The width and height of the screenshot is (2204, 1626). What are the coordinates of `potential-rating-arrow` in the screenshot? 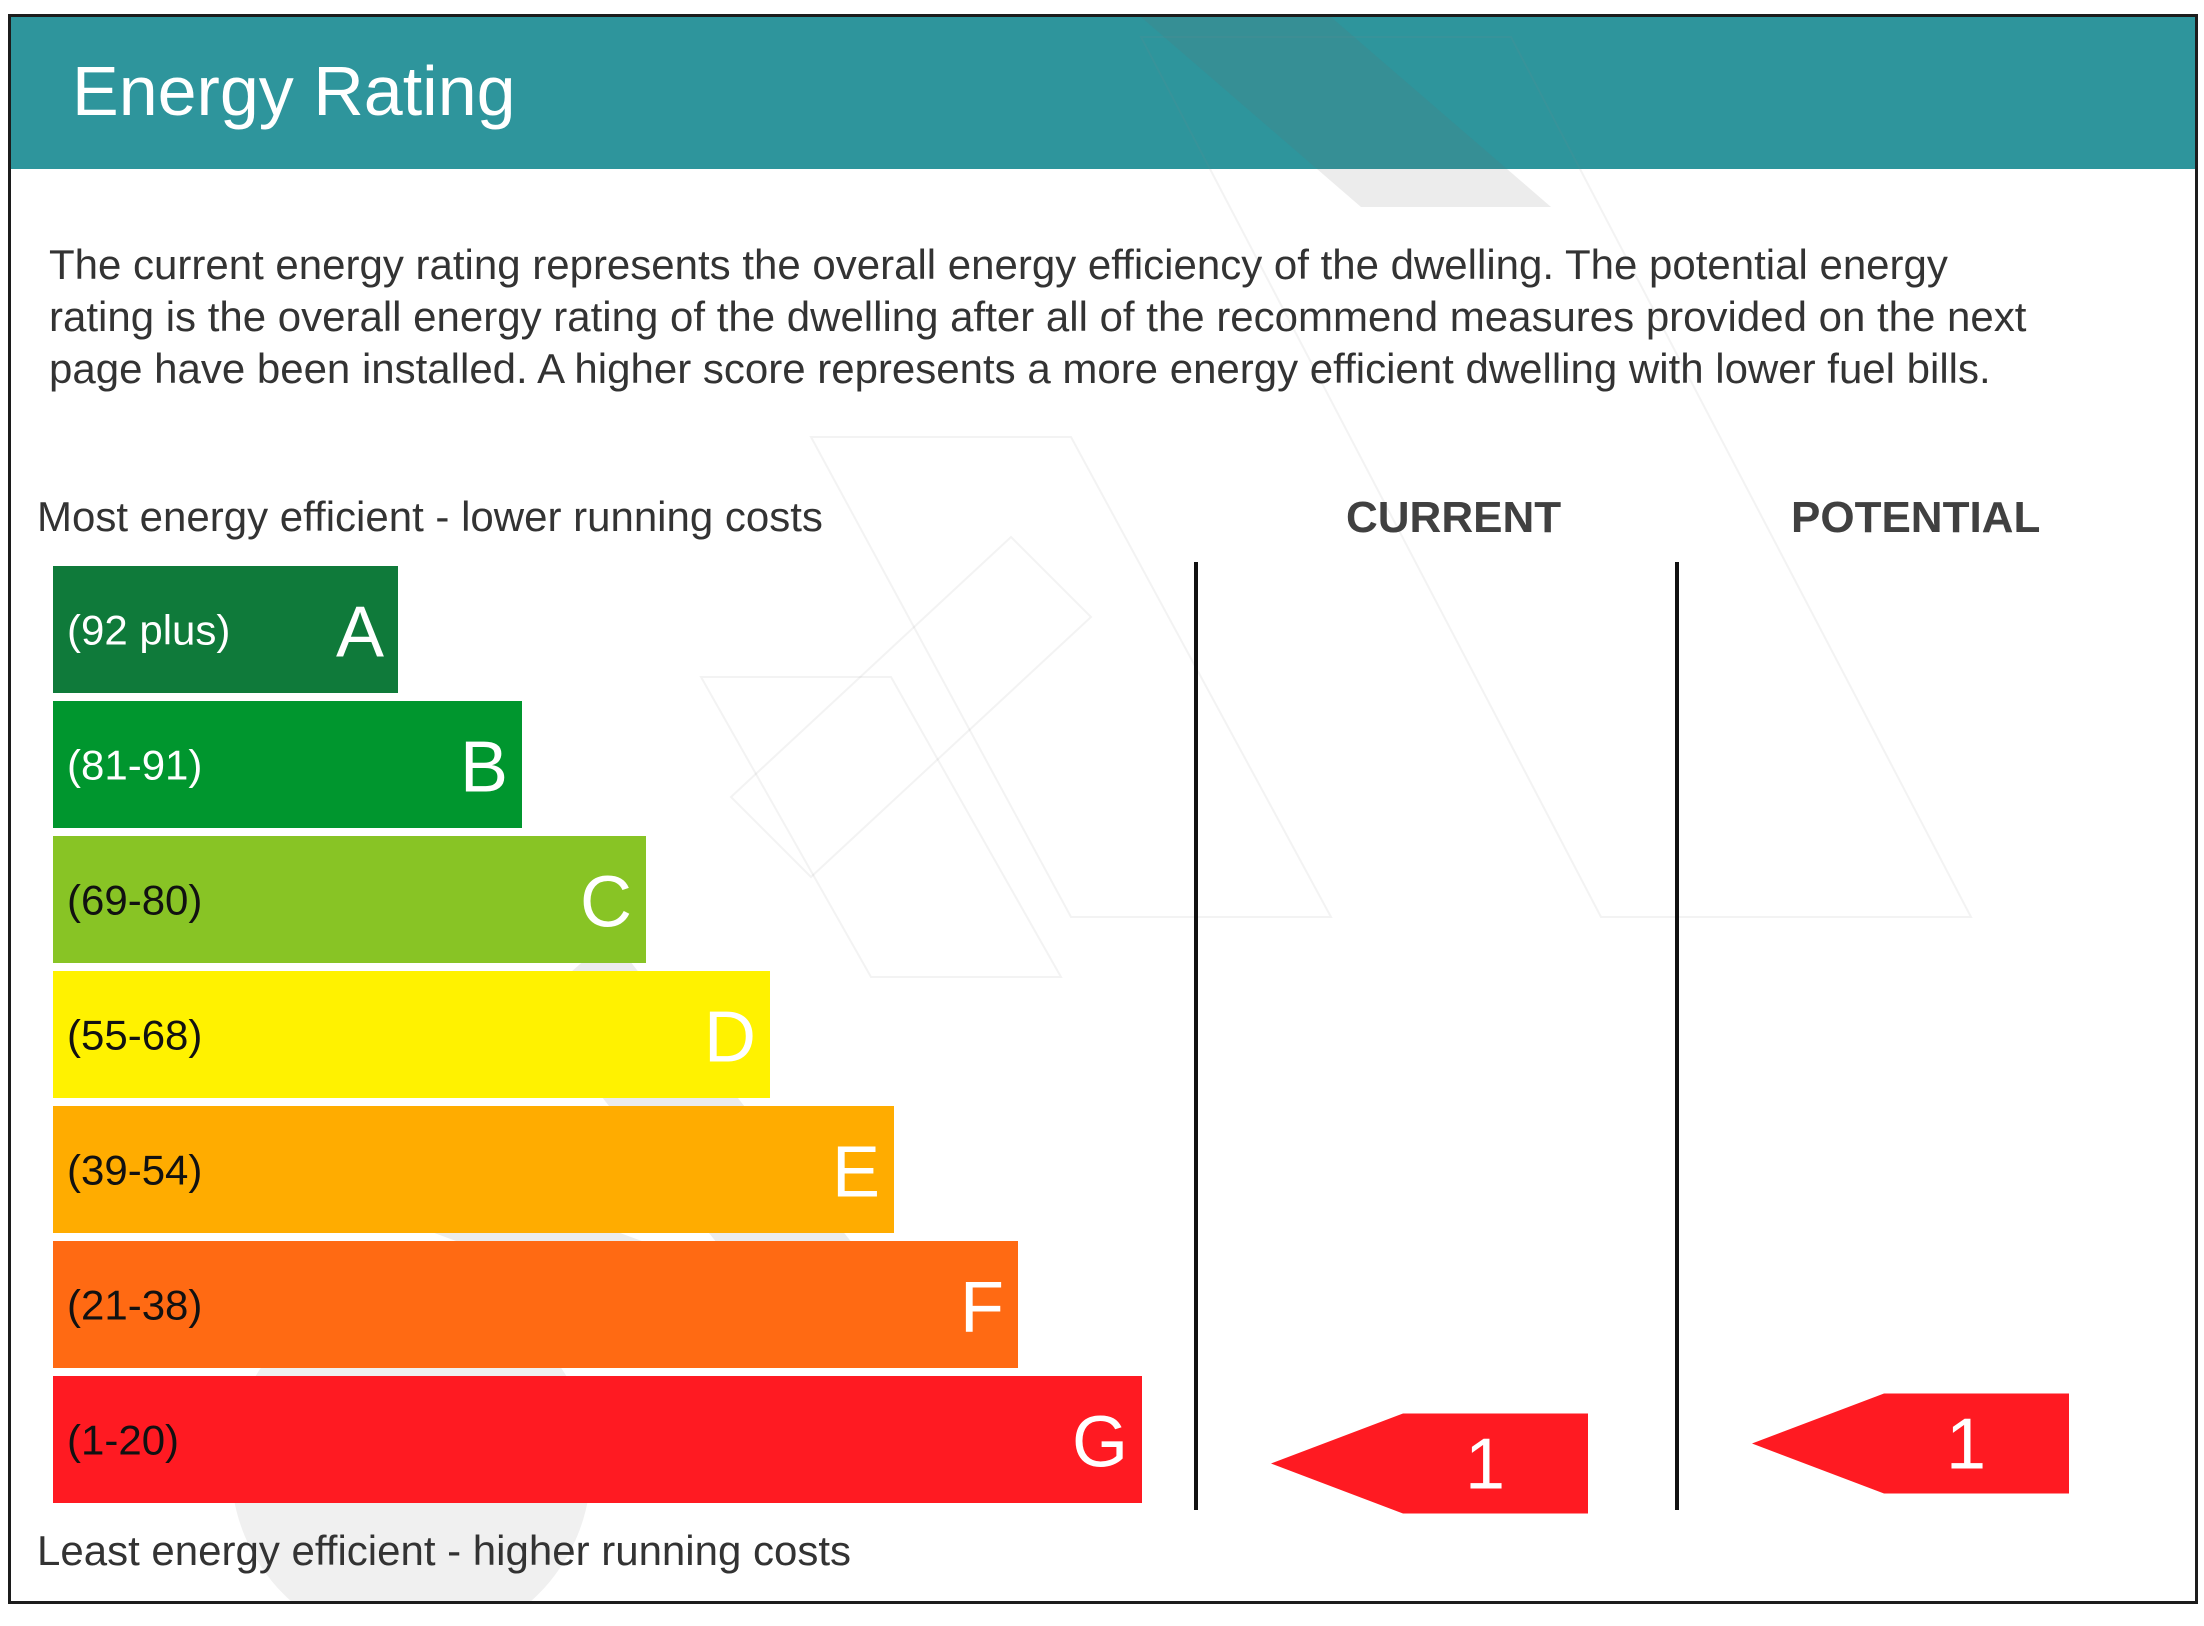 It's located at (1910, 1443).